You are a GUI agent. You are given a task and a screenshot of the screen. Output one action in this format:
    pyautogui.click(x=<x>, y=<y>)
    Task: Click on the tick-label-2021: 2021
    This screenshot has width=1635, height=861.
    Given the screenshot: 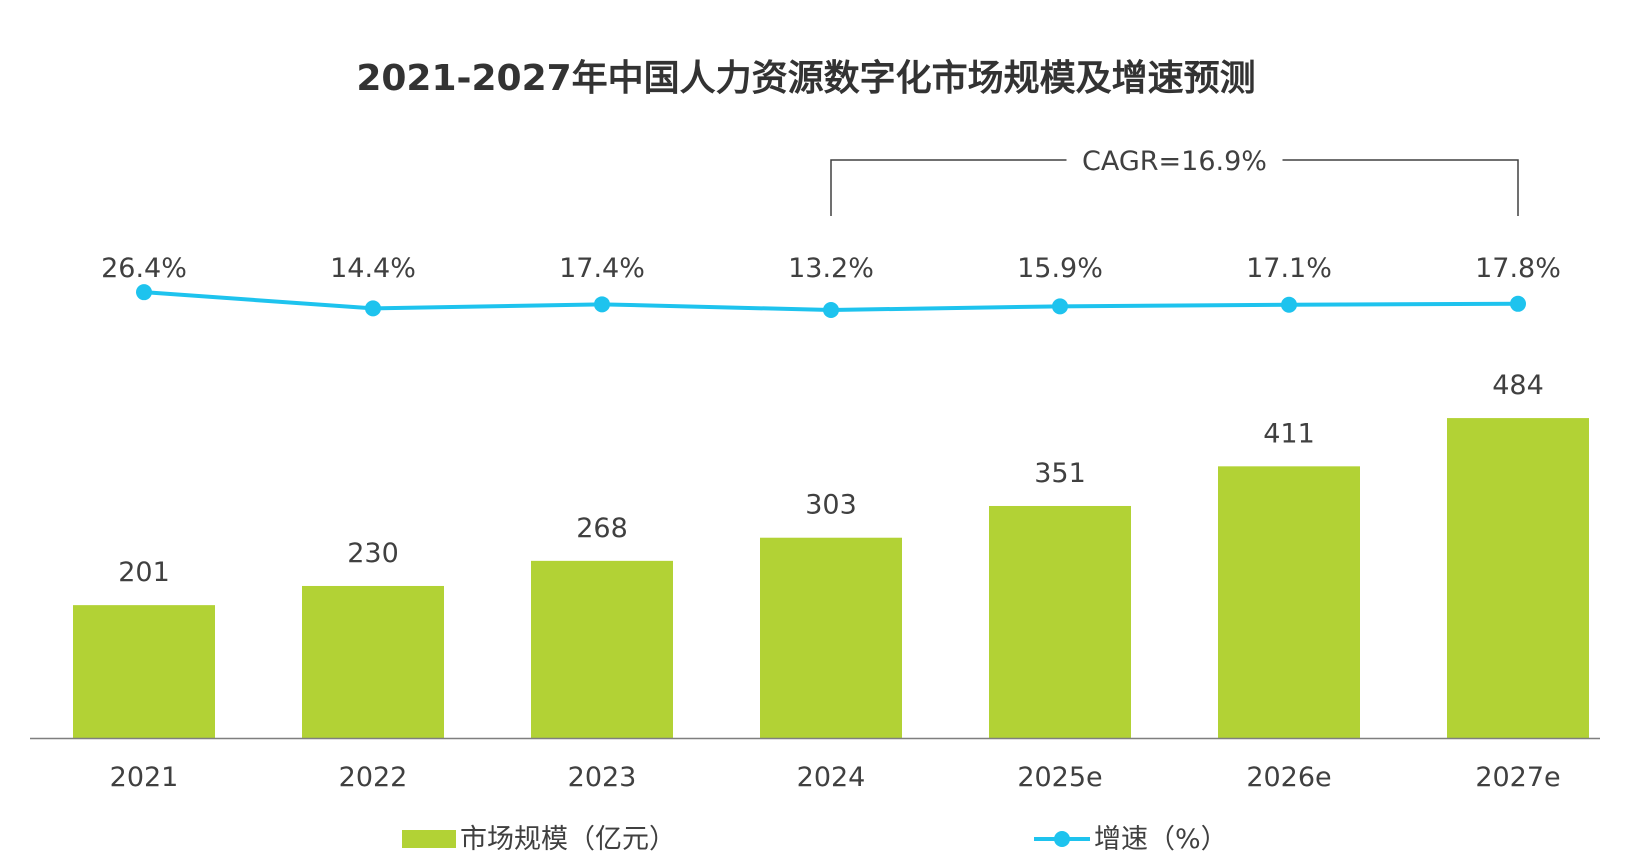 What is the action you would take?
    pyautogui.click(x=144, y=777)
    